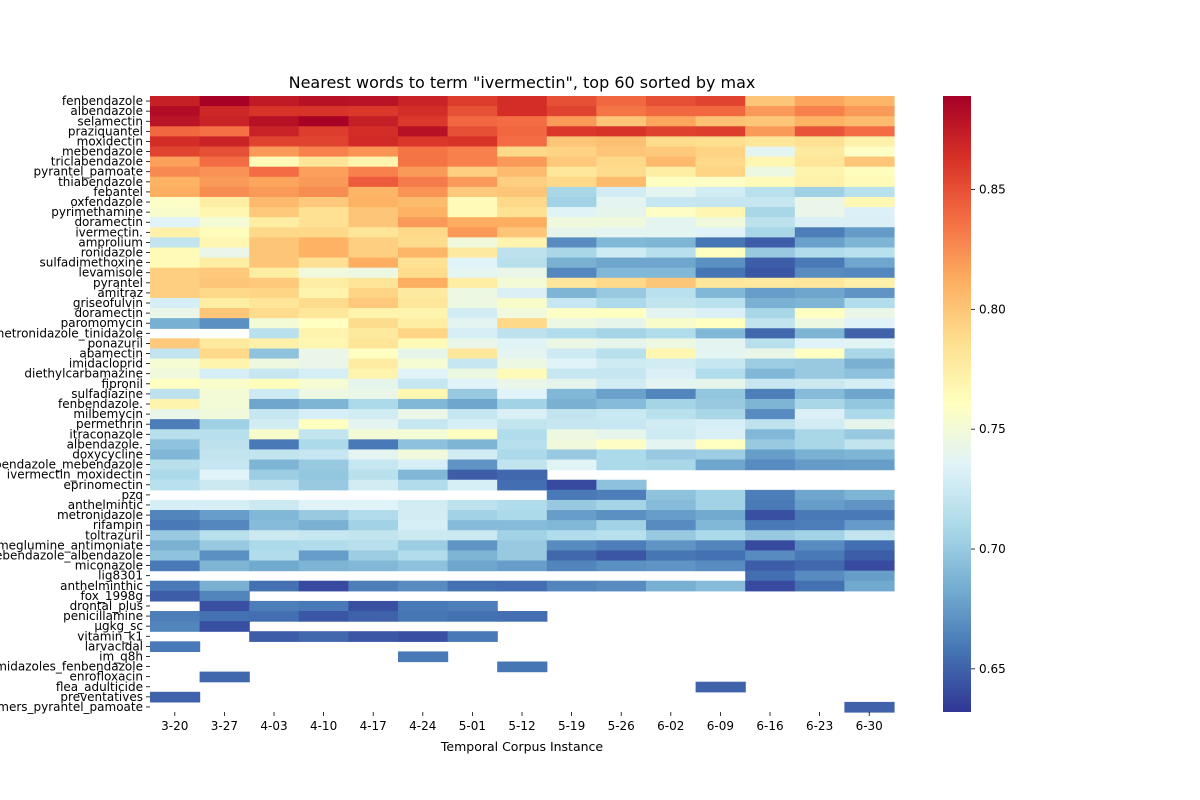  I want to click on column-label: 4-03, so click(273, 726).